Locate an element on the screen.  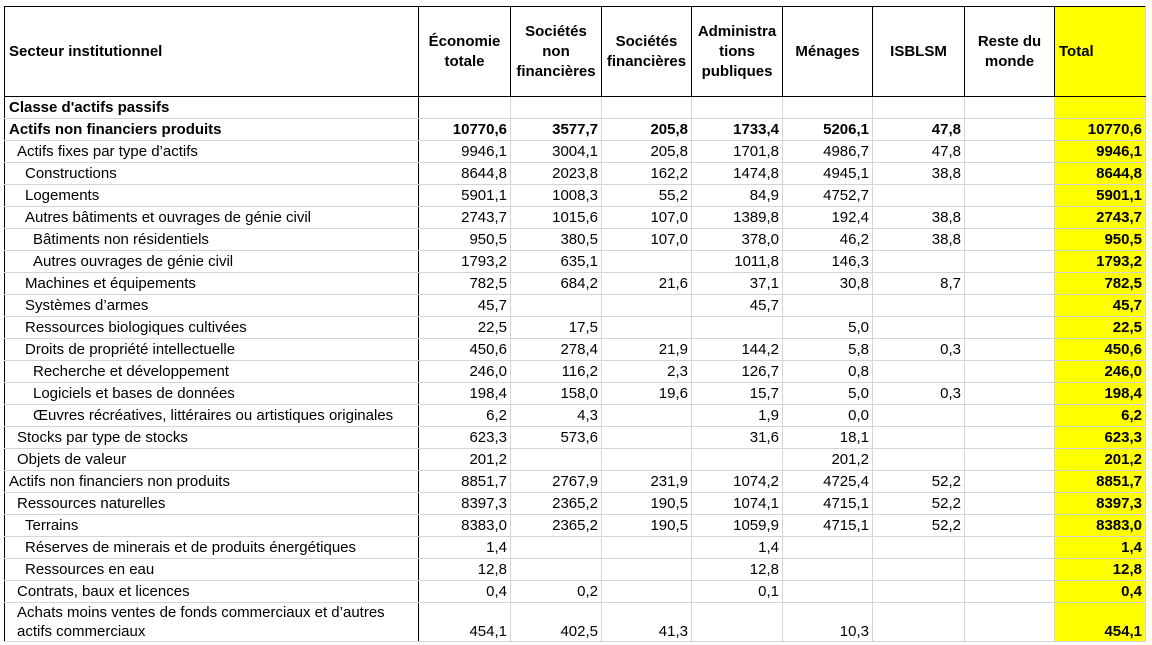
value-cell: 6,2 is located at coordinates (464, 415).